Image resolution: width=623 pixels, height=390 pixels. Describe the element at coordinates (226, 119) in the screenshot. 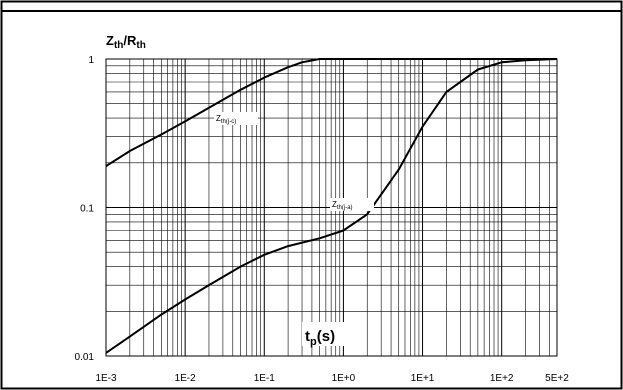

I see `series-label-zth-j-c: Zth(j-c)` at that location.